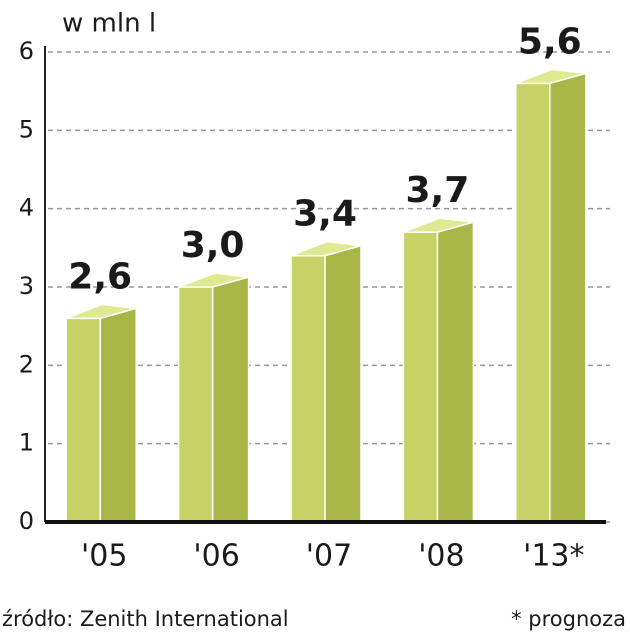  What do you see at coordinates (109, 24) in the screenshot?
I see `unit-label: w mln l` at bounding box center [109, 24].